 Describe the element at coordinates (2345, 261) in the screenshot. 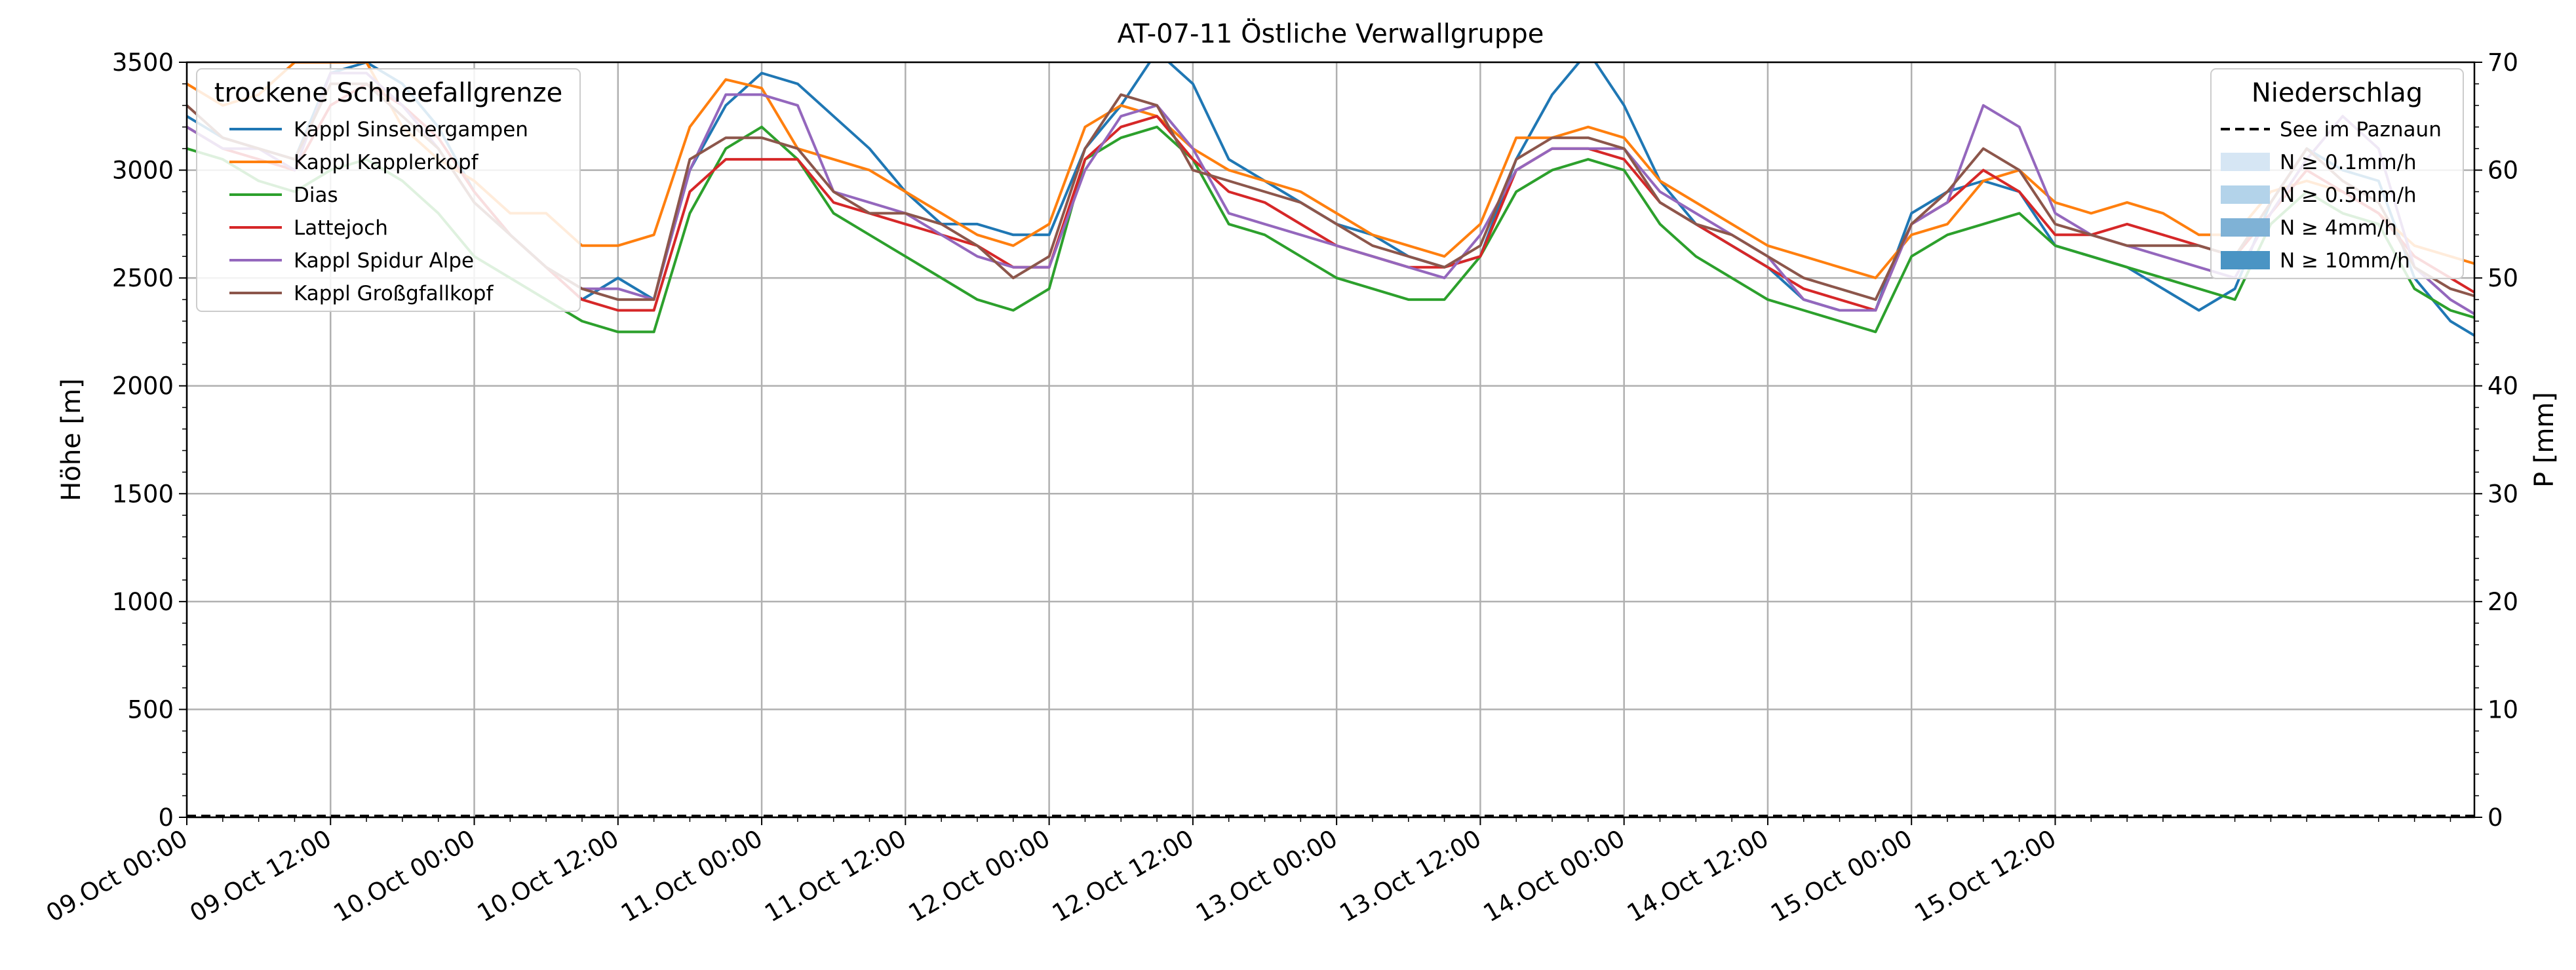

I see `legend-right-label-4: N ≥ 10mm/h` at that location.